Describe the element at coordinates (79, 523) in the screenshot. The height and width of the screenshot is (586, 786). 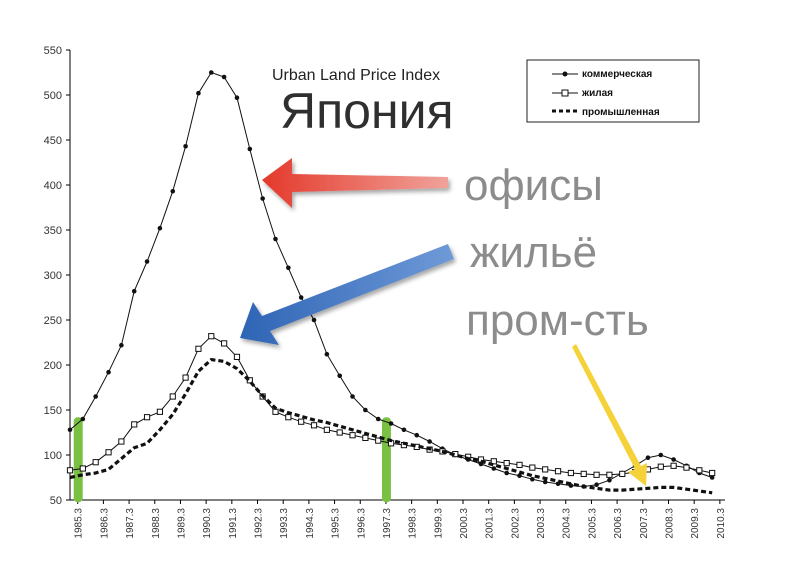
I see `x-tick-label: 1985.3` at that location.